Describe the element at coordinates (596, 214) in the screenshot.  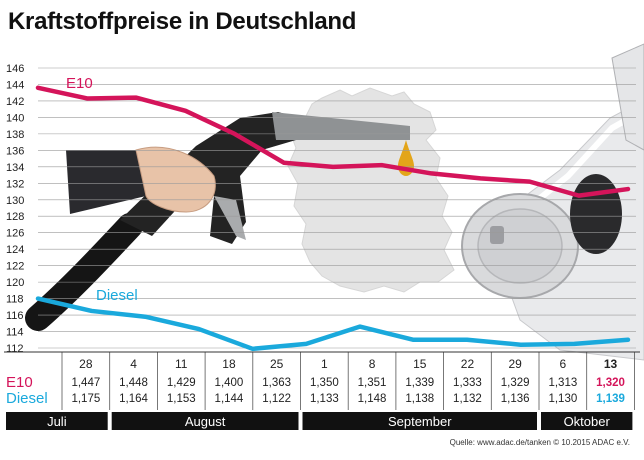
I see `car-filler-opening` at that location.